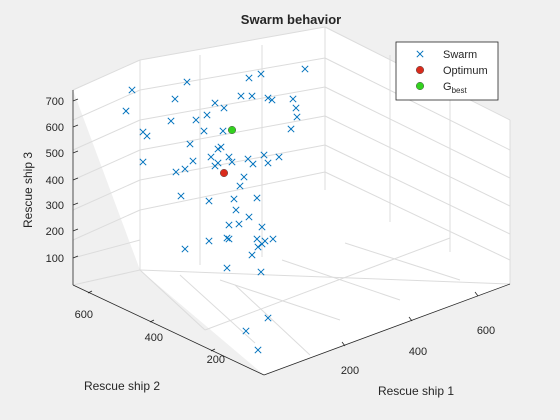 Image resolution: width=560 pixels, height=420 pixels. Describe the element at coordinates (291, 19) in the screenshot. I see `chart-title: Swarm behavior` at that location.